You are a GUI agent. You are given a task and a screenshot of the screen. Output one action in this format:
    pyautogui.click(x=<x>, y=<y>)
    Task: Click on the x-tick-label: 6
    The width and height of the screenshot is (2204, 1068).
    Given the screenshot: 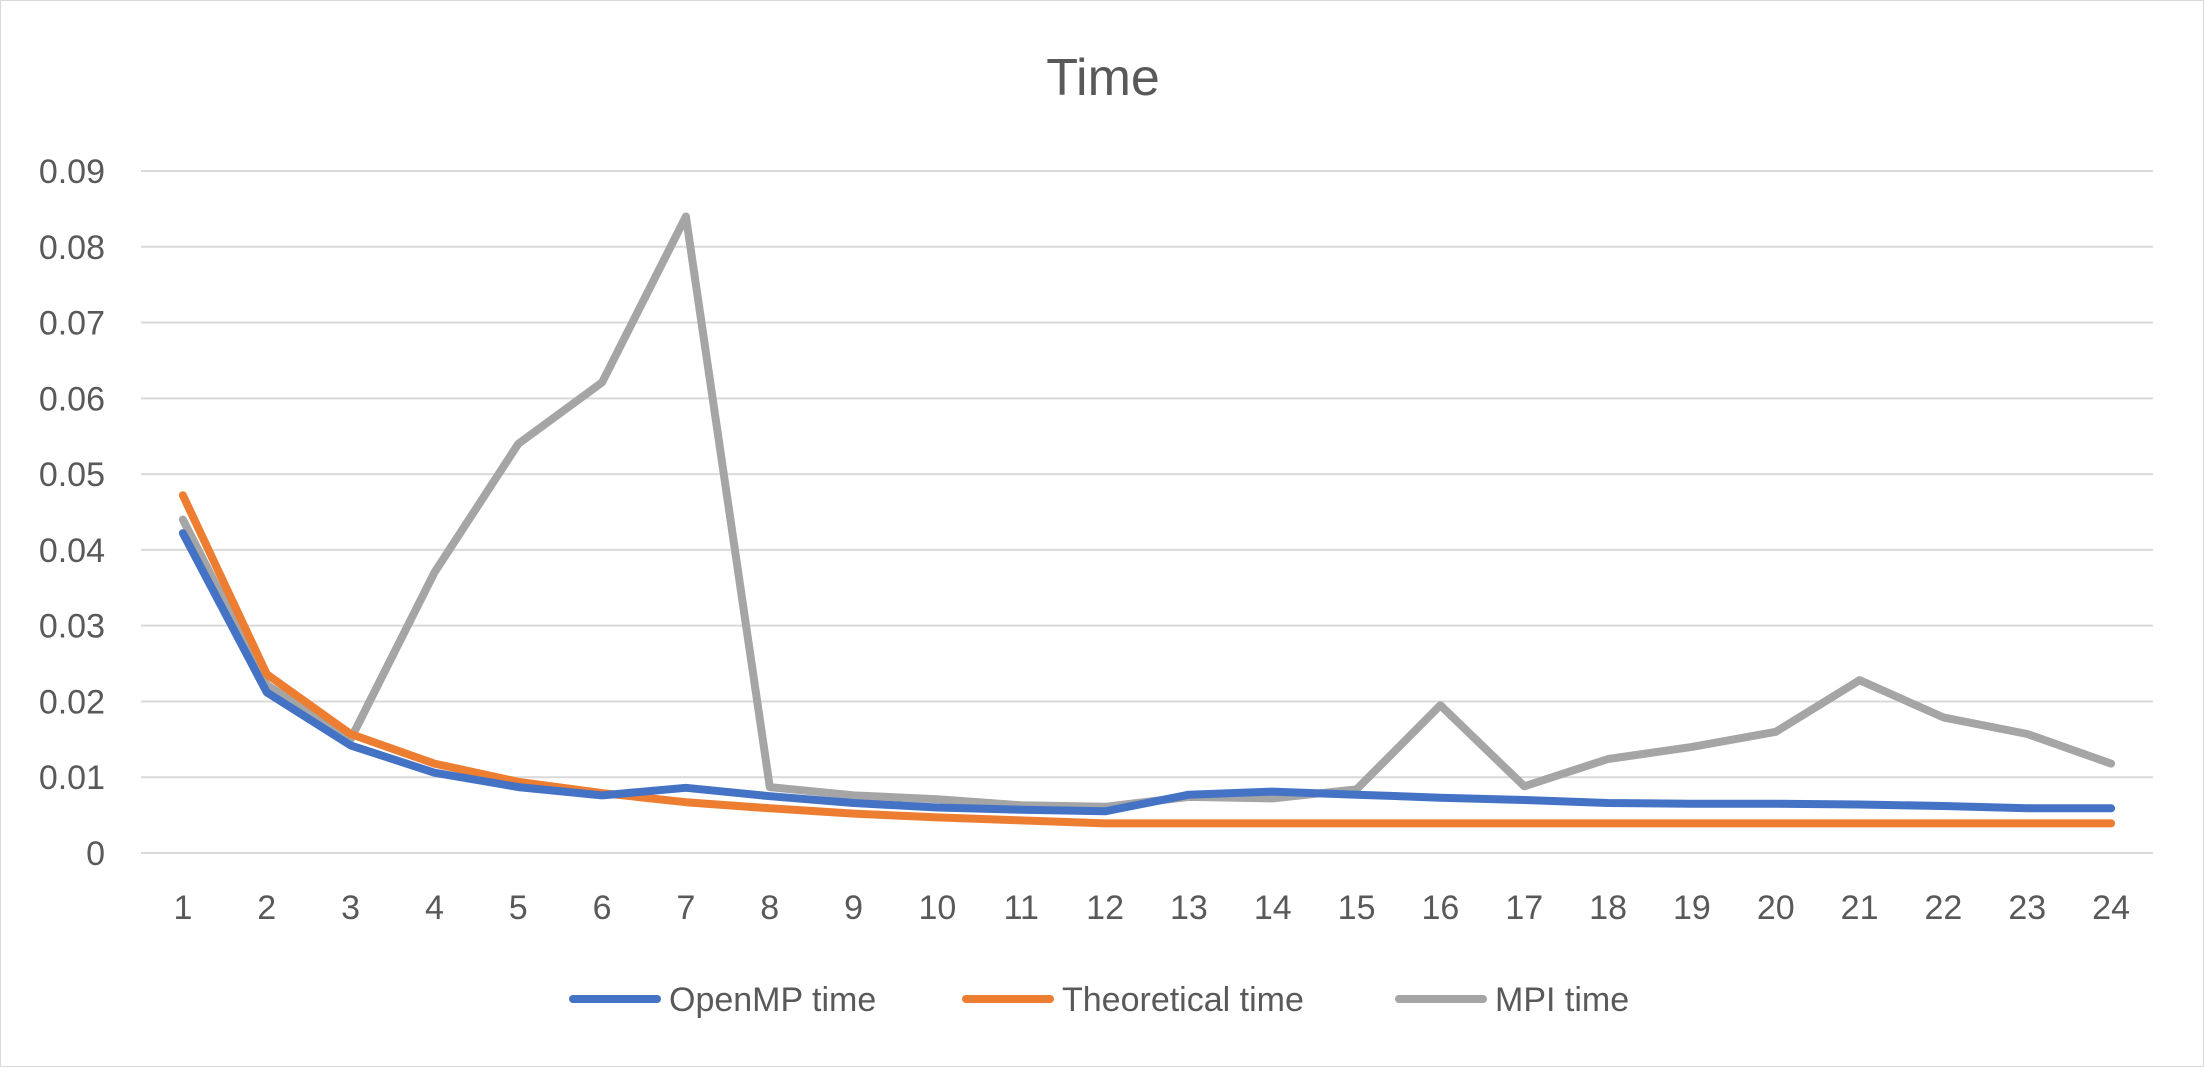 What is the action you would take?
    pyautogui.click(x=602, y=908)
    